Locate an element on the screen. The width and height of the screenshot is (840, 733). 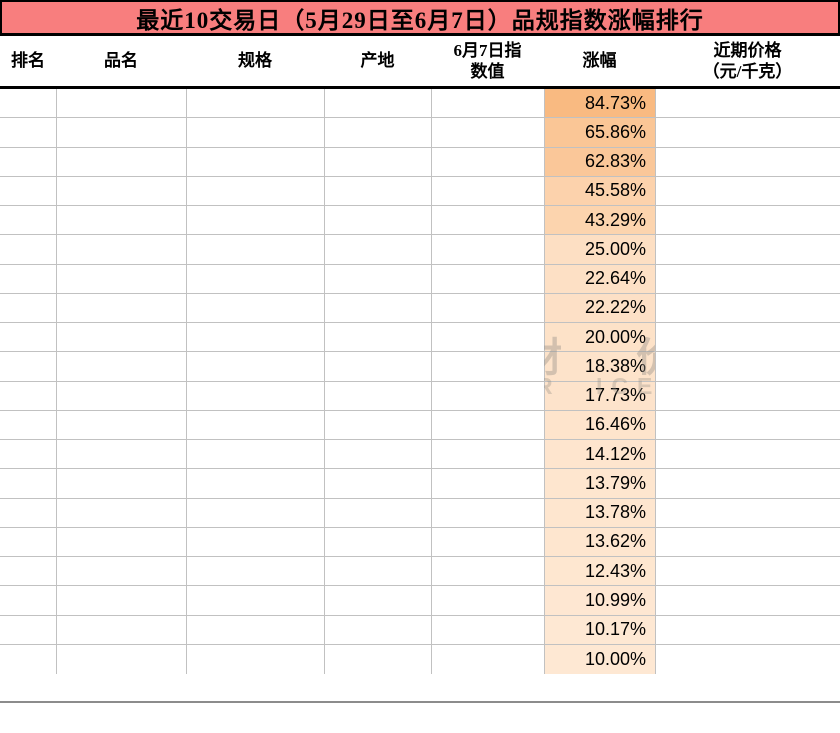
cell-gain: 14.12% is located at coordinates (599, 454).